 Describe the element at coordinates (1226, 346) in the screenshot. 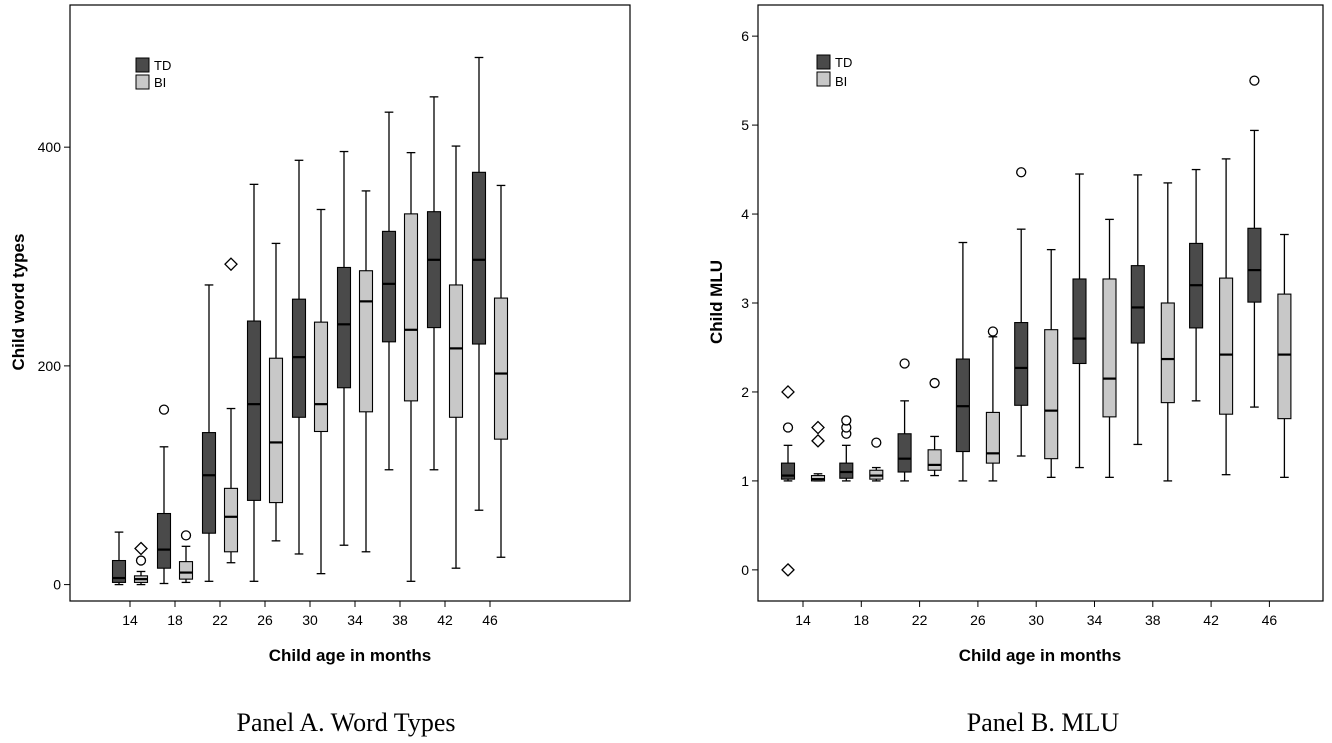

I see `panel-b-bi-42-box` at that location.